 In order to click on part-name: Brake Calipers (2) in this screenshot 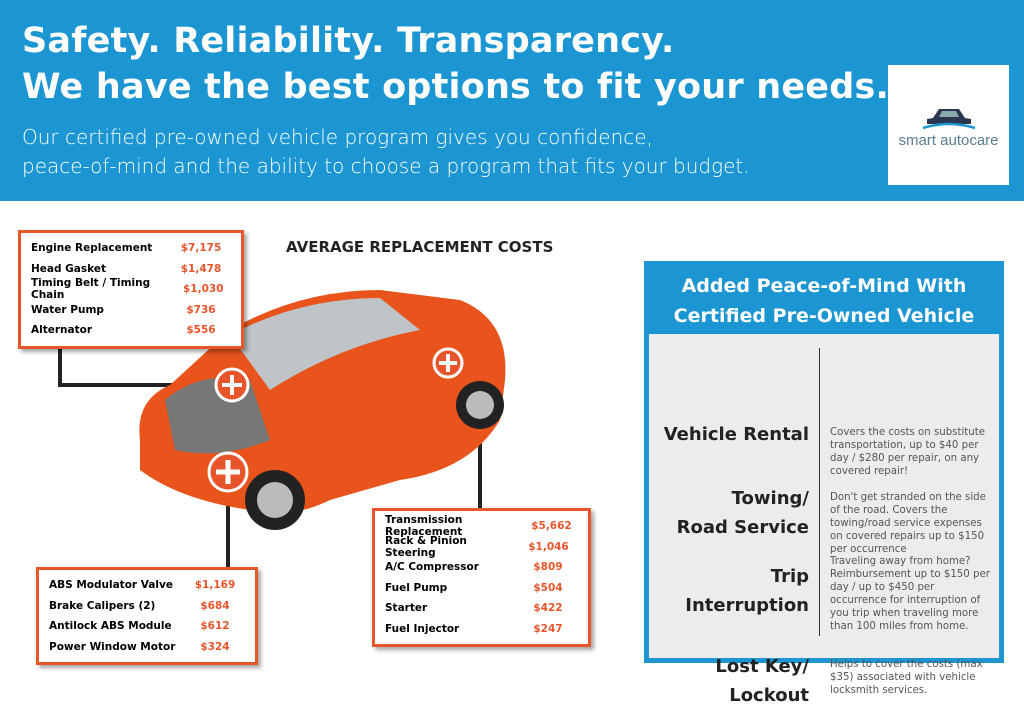, I will do `click(102, 605)`.